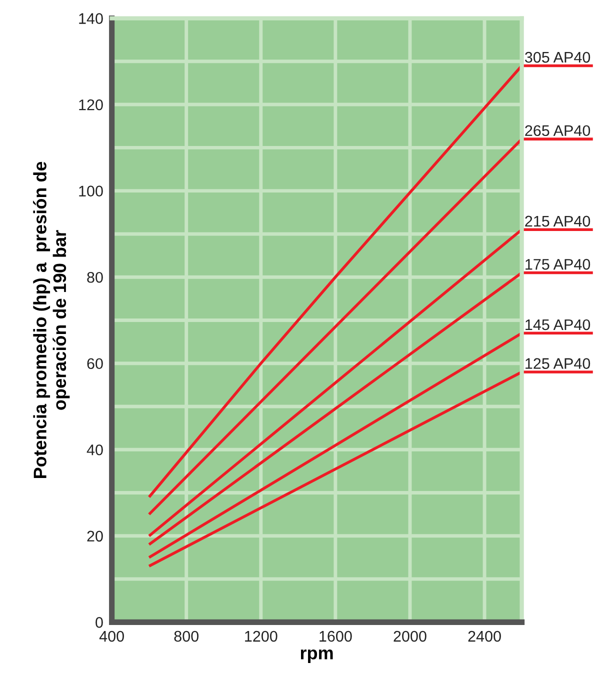  Describe the element at coordinates (316, 656) in the screenshot. I see `x-axis-title: rpm` at that location.